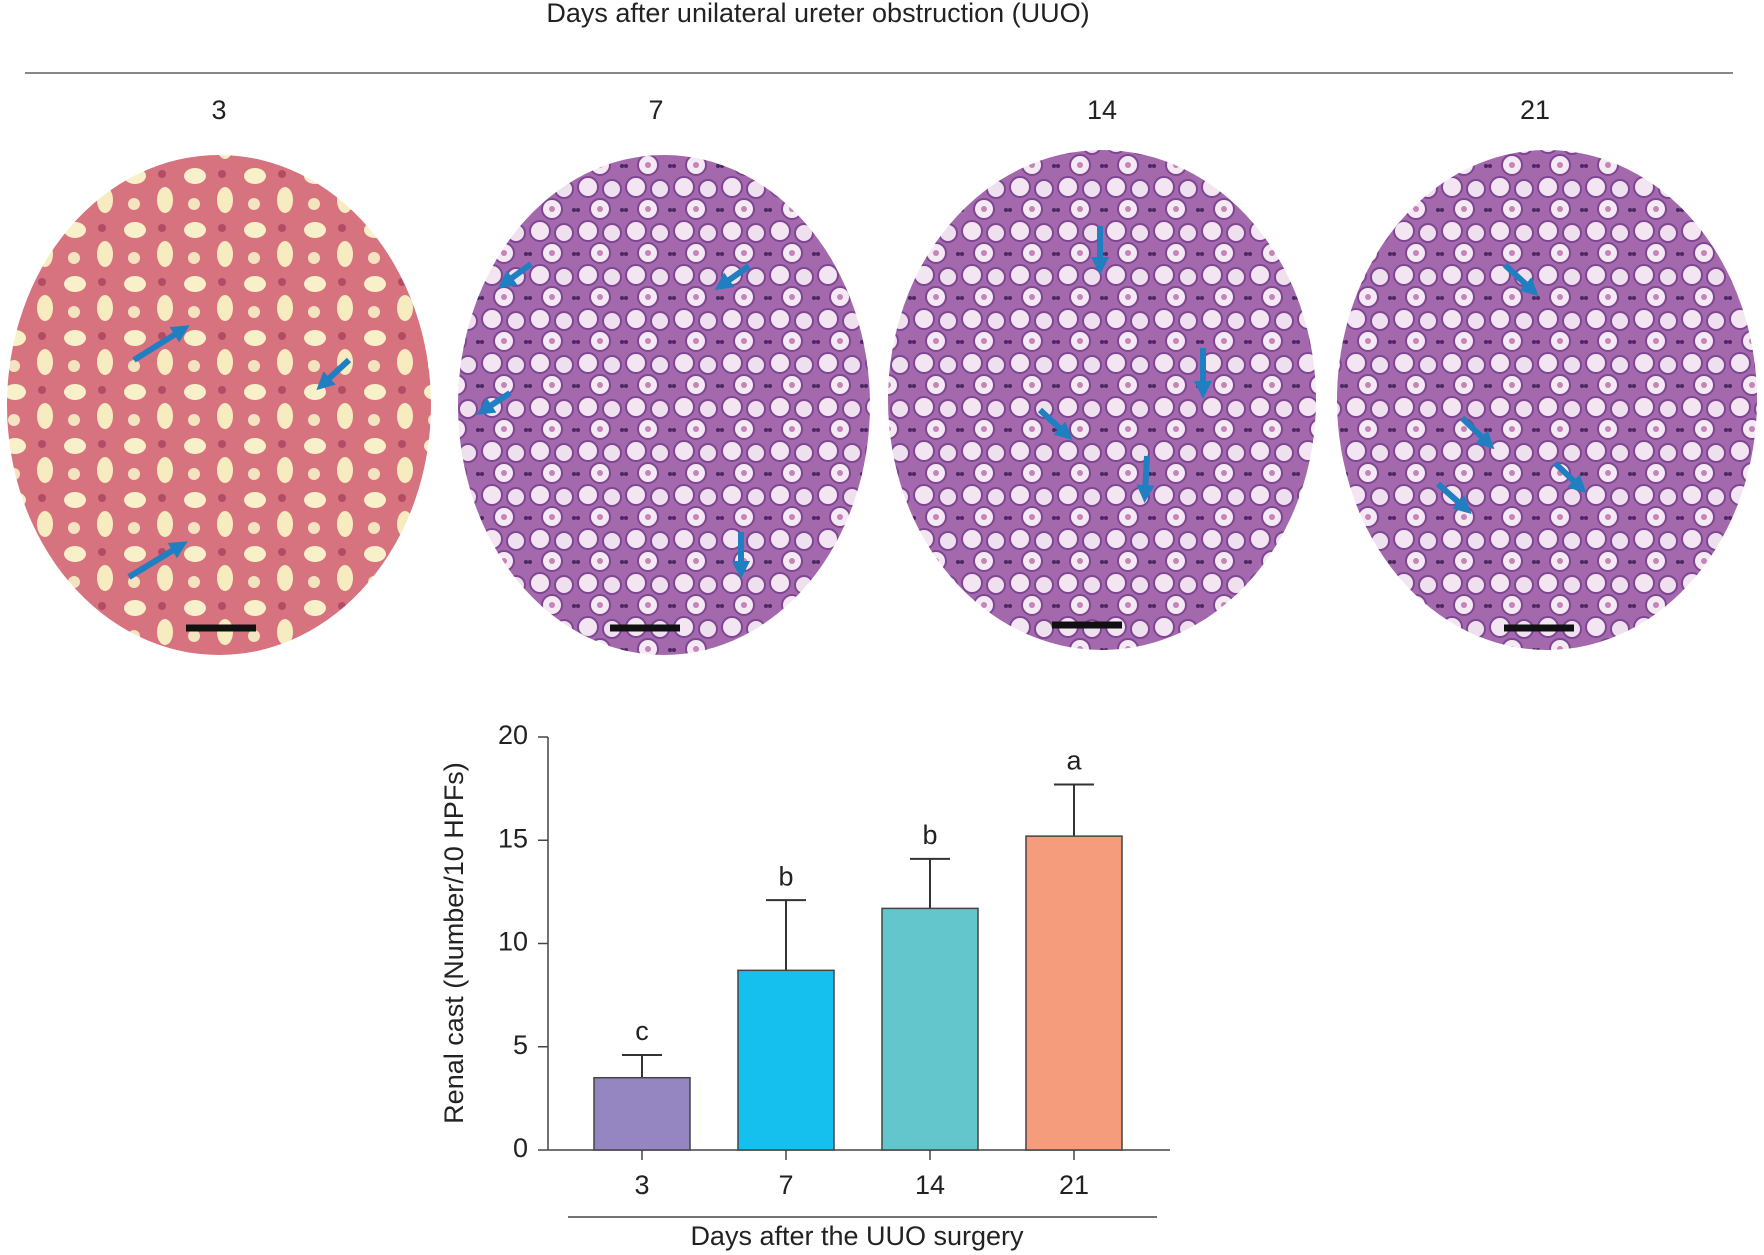 The image size is (1764, 1255). What do you see at coordinates (520, 1045) in the screenshot?
I see `y-tick-label: 5` at bounding box center [520, 1045].